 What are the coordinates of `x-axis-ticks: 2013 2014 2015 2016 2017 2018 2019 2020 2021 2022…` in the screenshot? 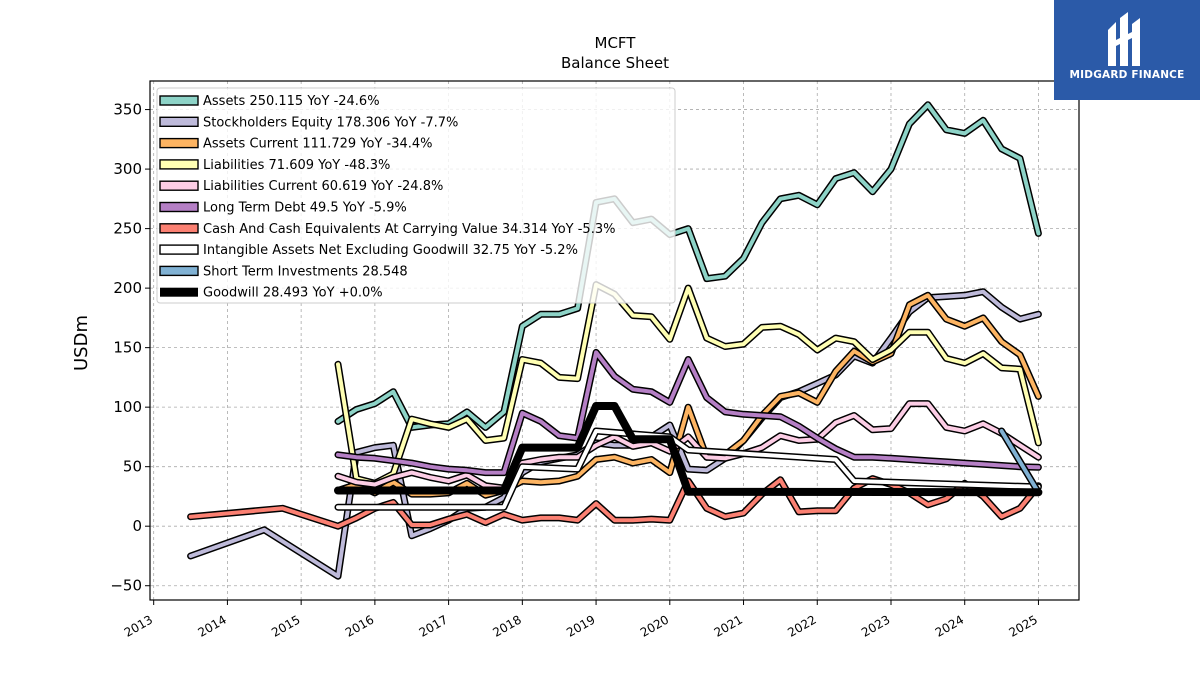 It's located at (581, 620).